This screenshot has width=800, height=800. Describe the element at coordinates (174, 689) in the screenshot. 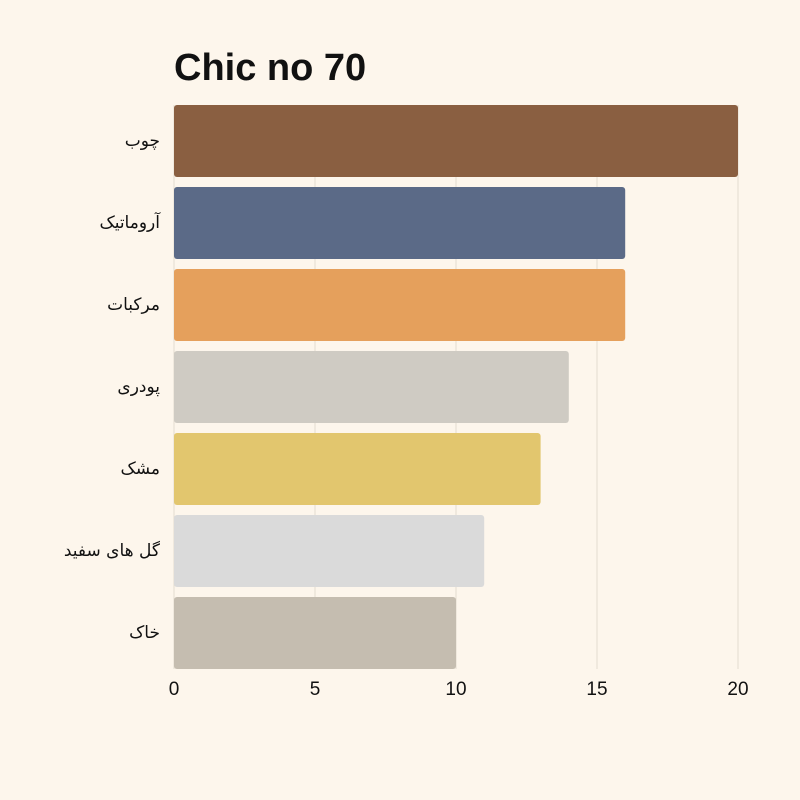

I see `x-tick-label: 0` at that location.